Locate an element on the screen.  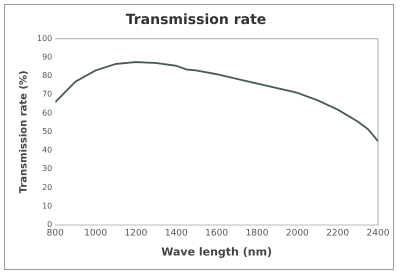
y-tick-label: 70 is located at coordinates (47, 94).